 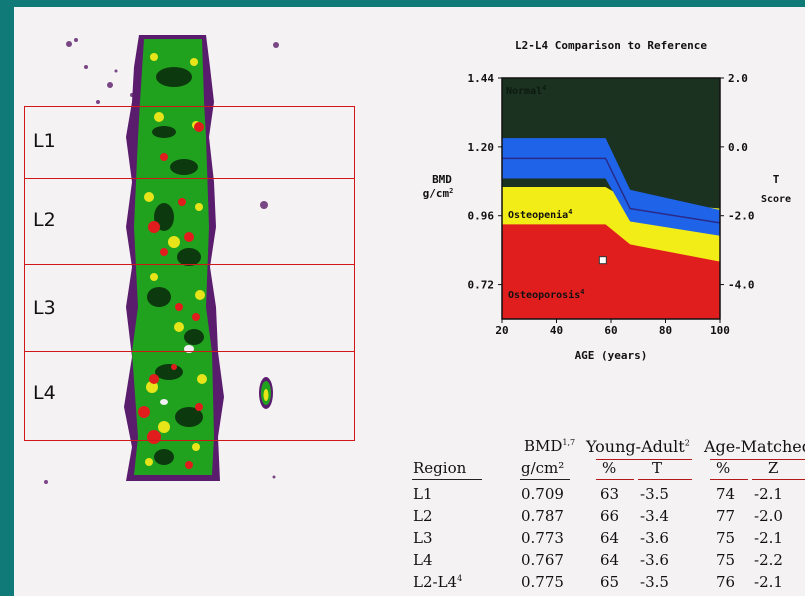 What do you see at coordinates (423, 494) in the screenshot?
I see `cell-region: L1` at bounding box center [423, 494].